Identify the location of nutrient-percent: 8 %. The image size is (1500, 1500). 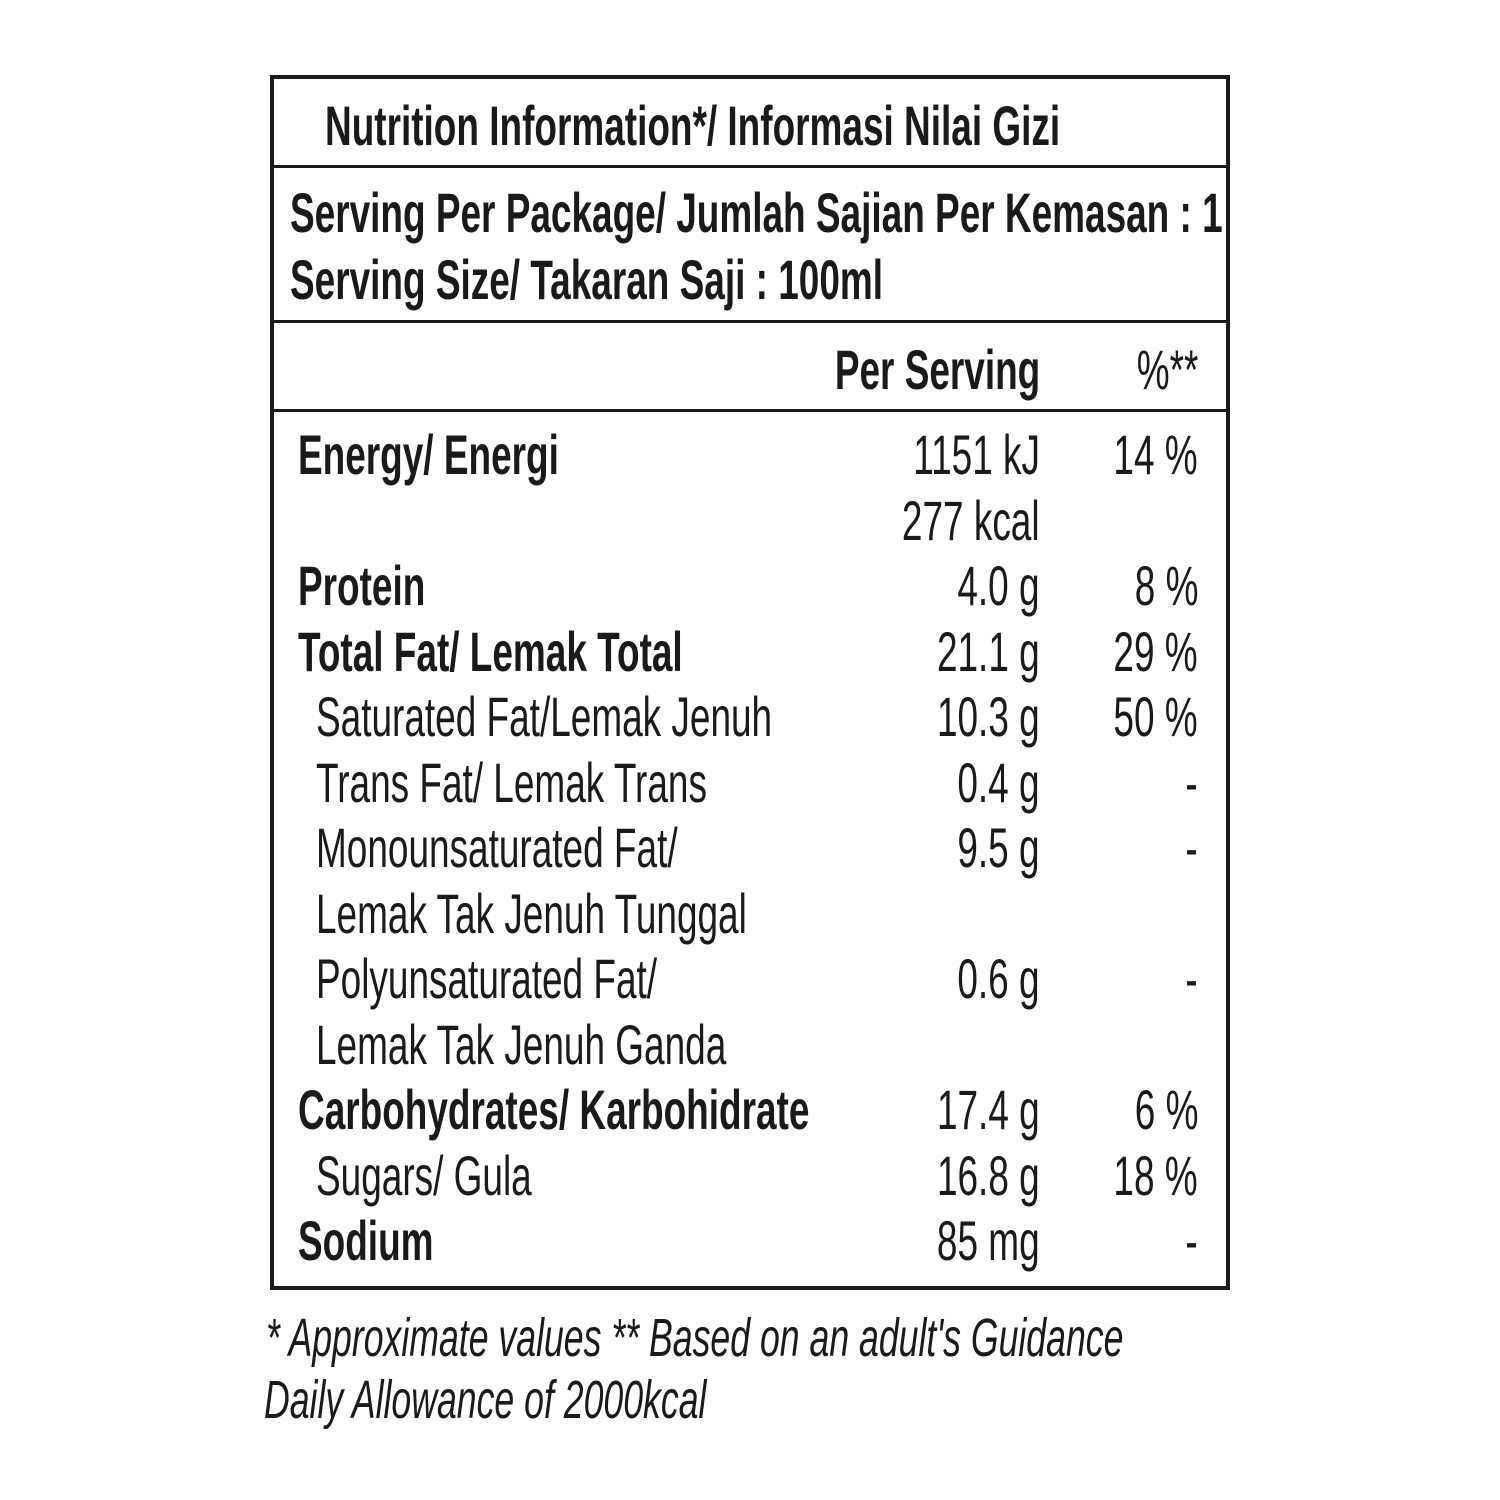
(1166, 585).